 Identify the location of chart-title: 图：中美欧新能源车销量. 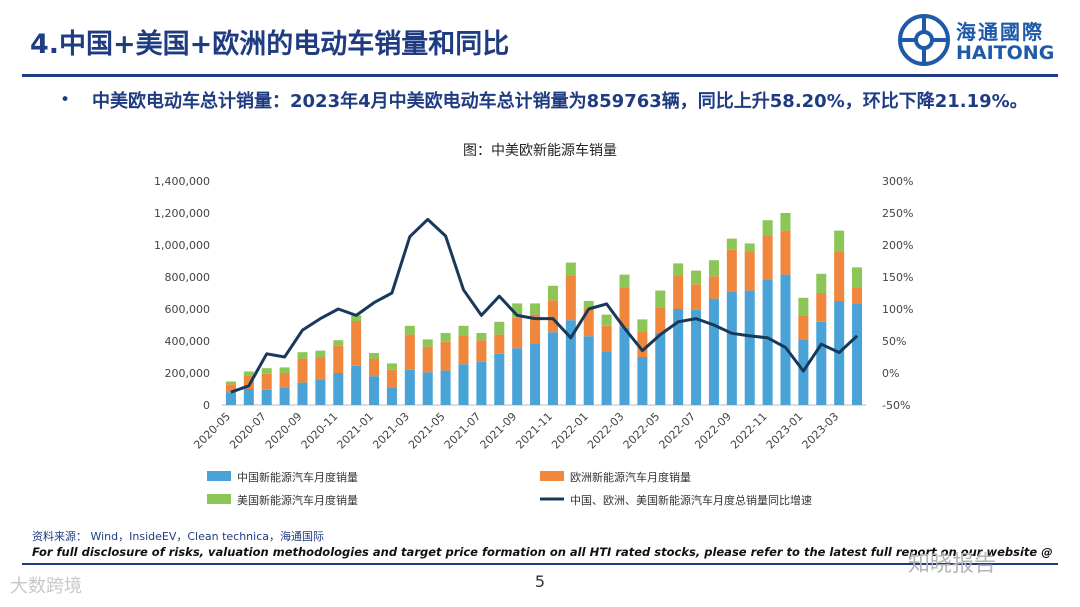
(540, 151).